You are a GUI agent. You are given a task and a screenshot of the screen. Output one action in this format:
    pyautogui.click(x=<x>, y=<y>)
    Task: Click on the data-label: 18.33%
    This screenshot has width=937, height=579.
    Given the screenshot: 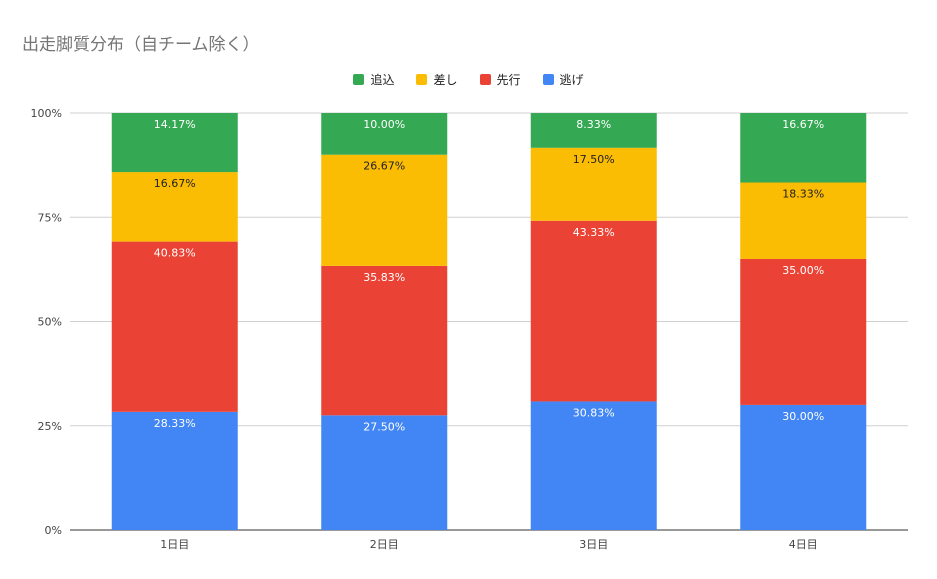 What is the action you would take?
    pyautogui.click(x=803, y=194)
    